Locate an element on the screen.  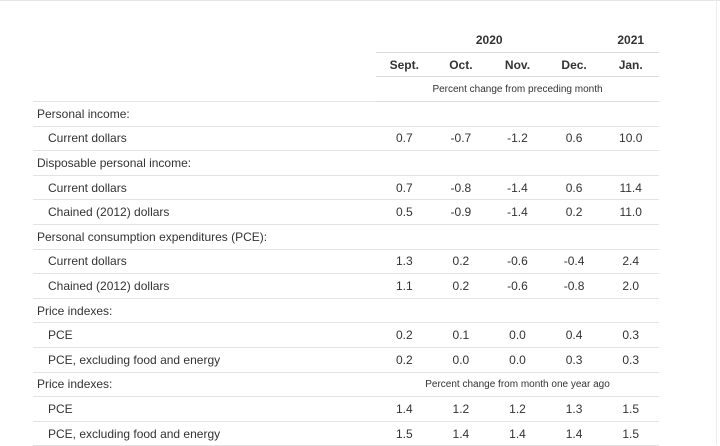
table-row: PCE 0.2 0.1 0.0 0.4 0.3 is located at coordinates (346, 335).